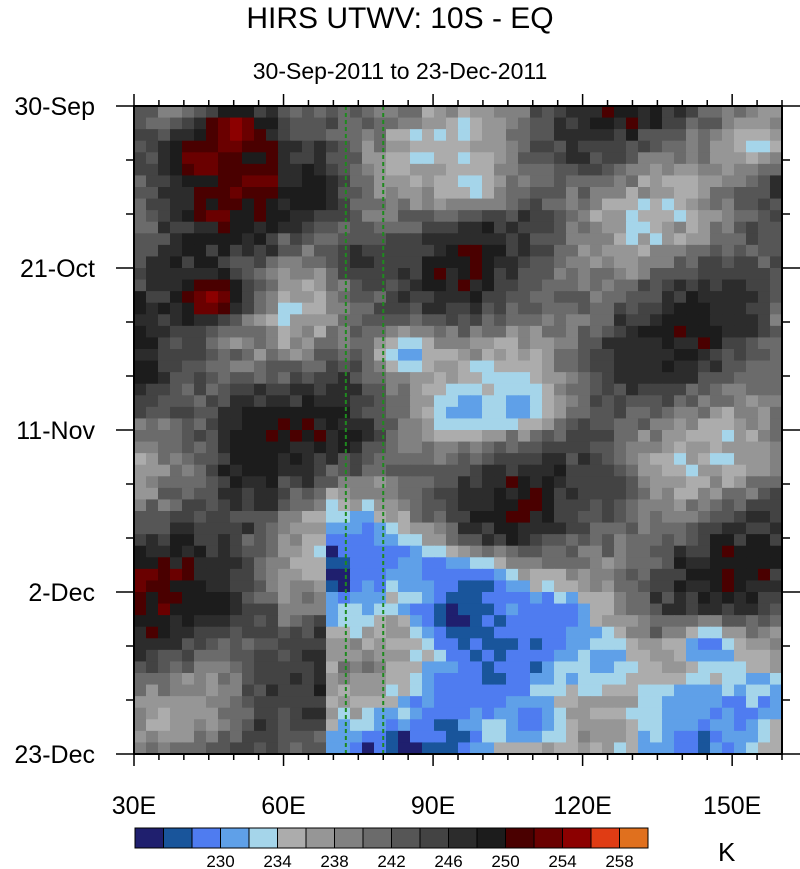  I want to click on chart-subtitle: 30-Sep-2011 to 23-Dec-2011, so click(400, 71).